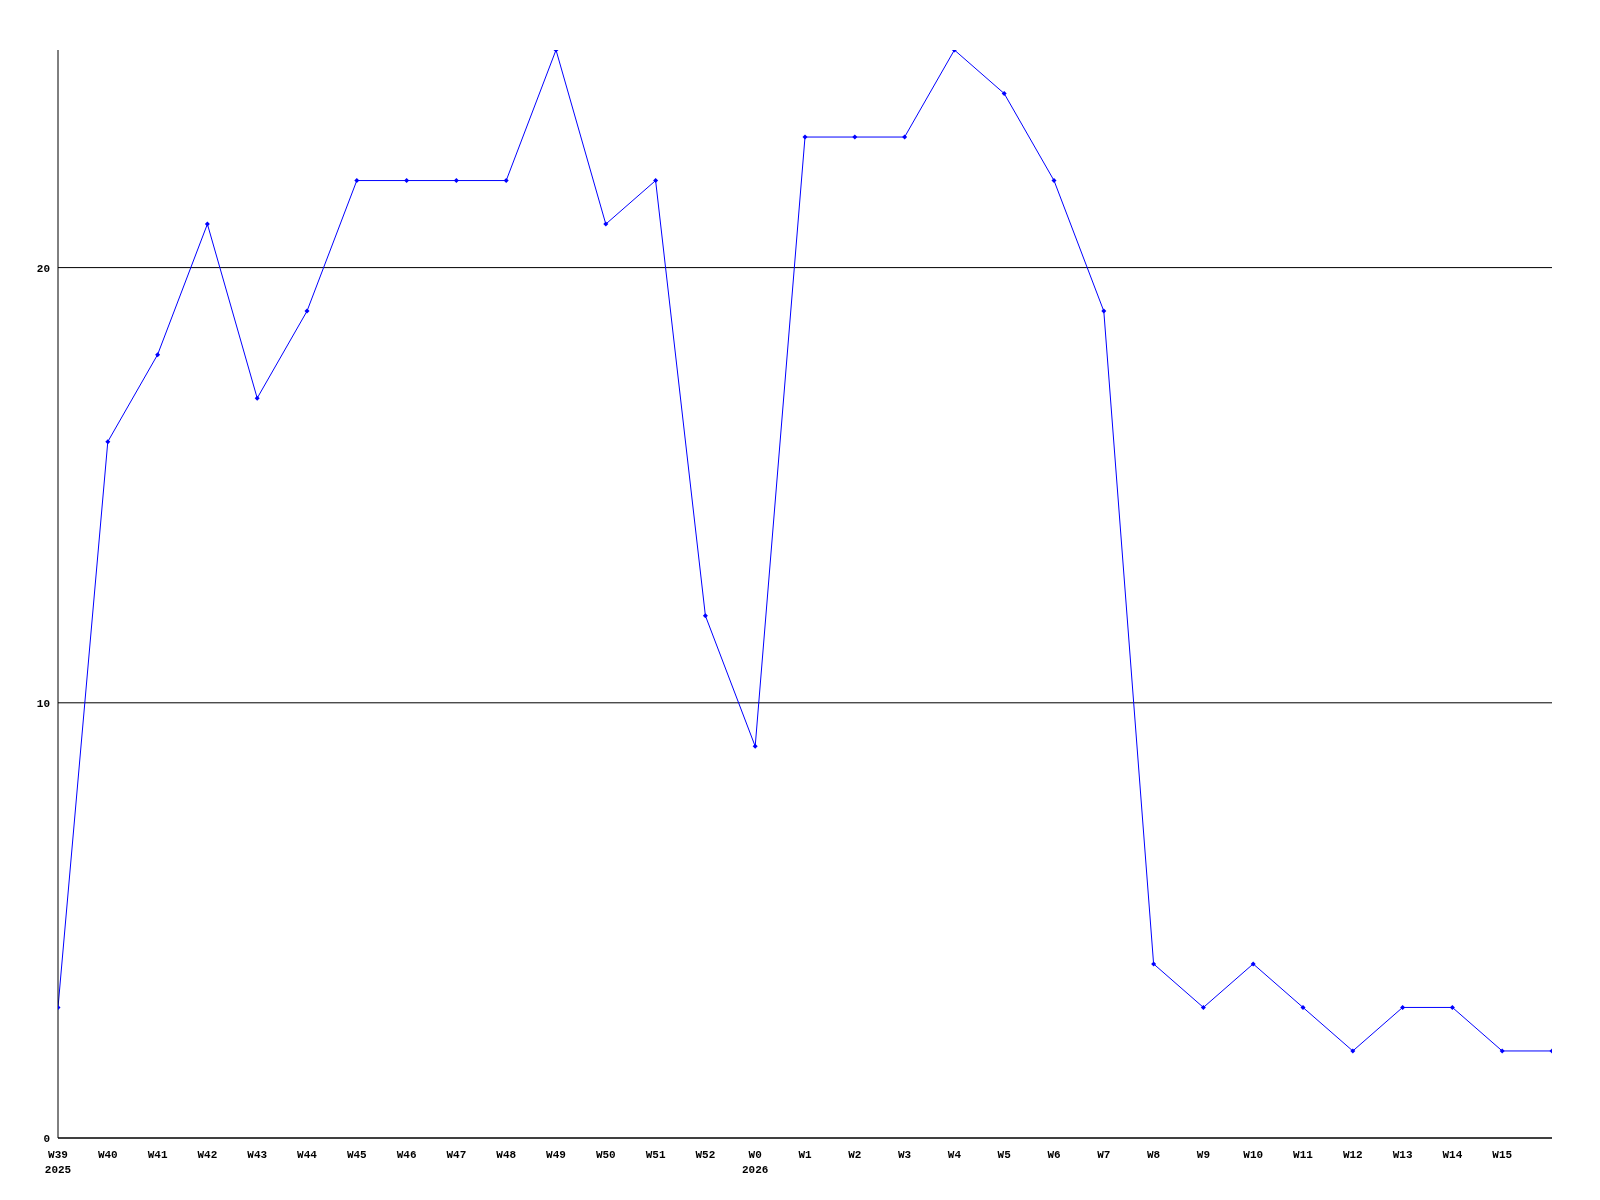 This screenshot has height=1200, width=1600. Describe the element at coordinates (456, 1155) in the screenshot. I see `x-tick-label: W47` at that location.